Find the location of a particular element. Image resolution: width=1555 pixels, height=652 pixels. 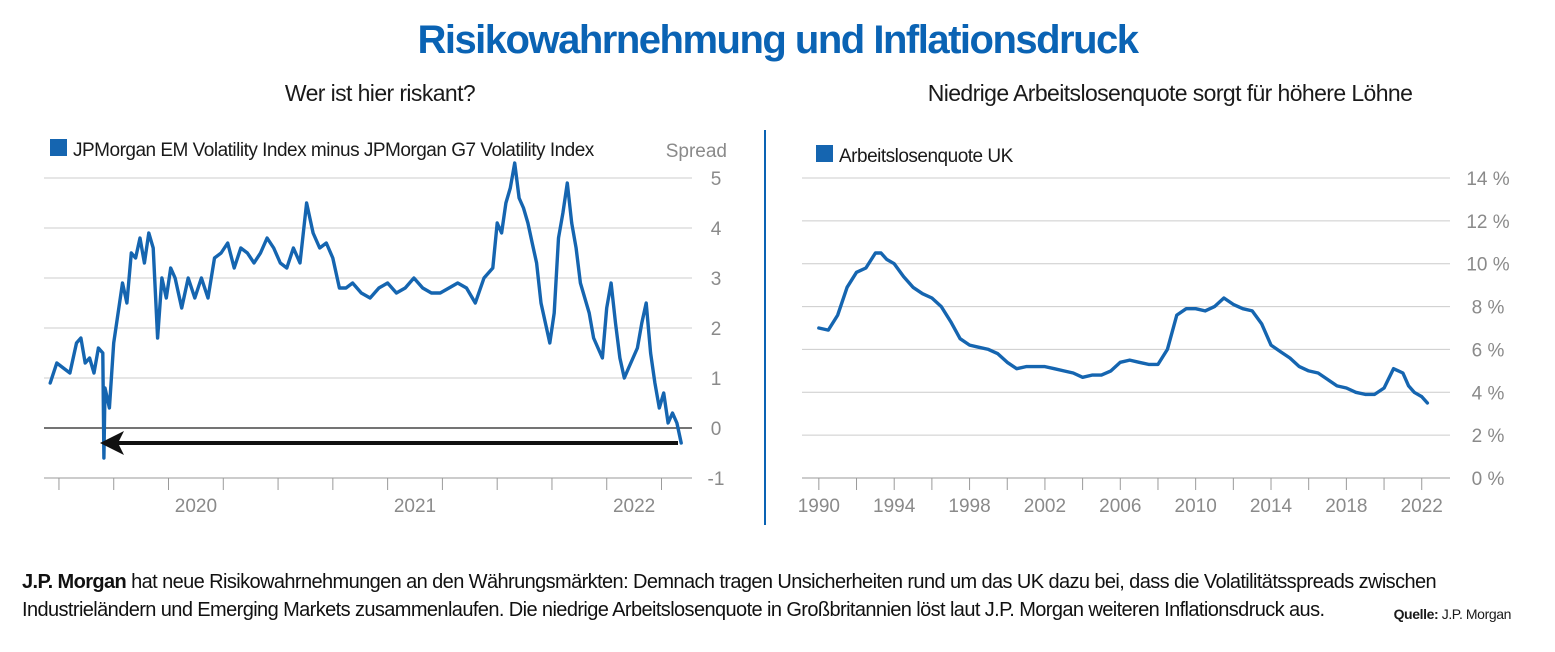

x-tick-label: 1994 is located at coordinates (894, 506).